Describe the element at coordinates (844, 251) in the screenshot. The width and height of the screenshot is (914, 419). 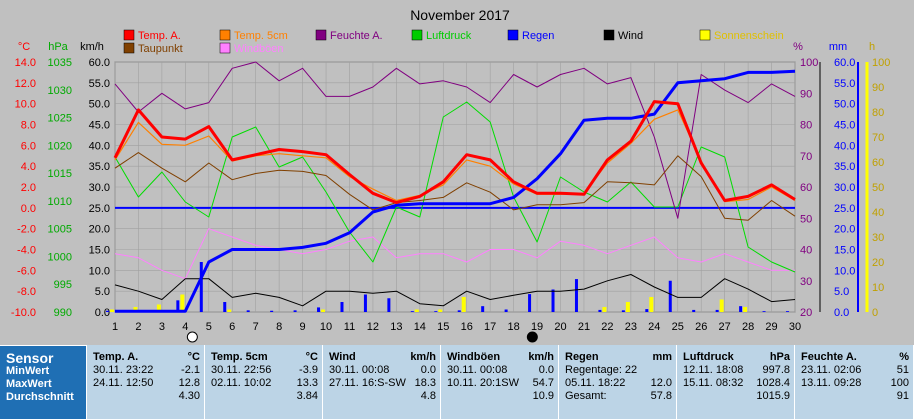
I see `rain-tick-label: 15.0` at that location.